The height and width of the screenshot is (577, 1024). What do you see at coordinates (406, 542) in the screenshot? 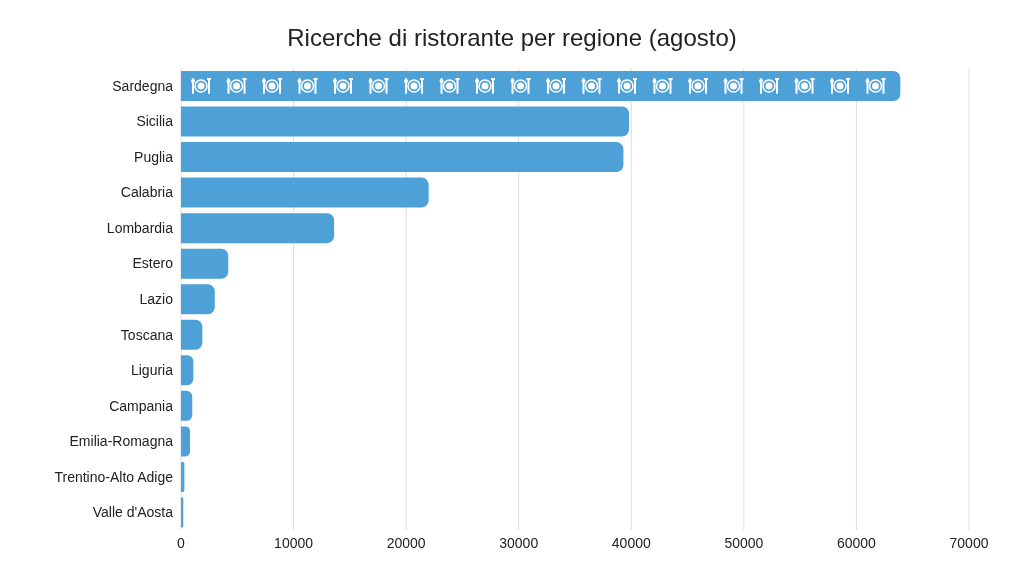
I see `x-tick-label: 20000` at bounding box center [406, 542].